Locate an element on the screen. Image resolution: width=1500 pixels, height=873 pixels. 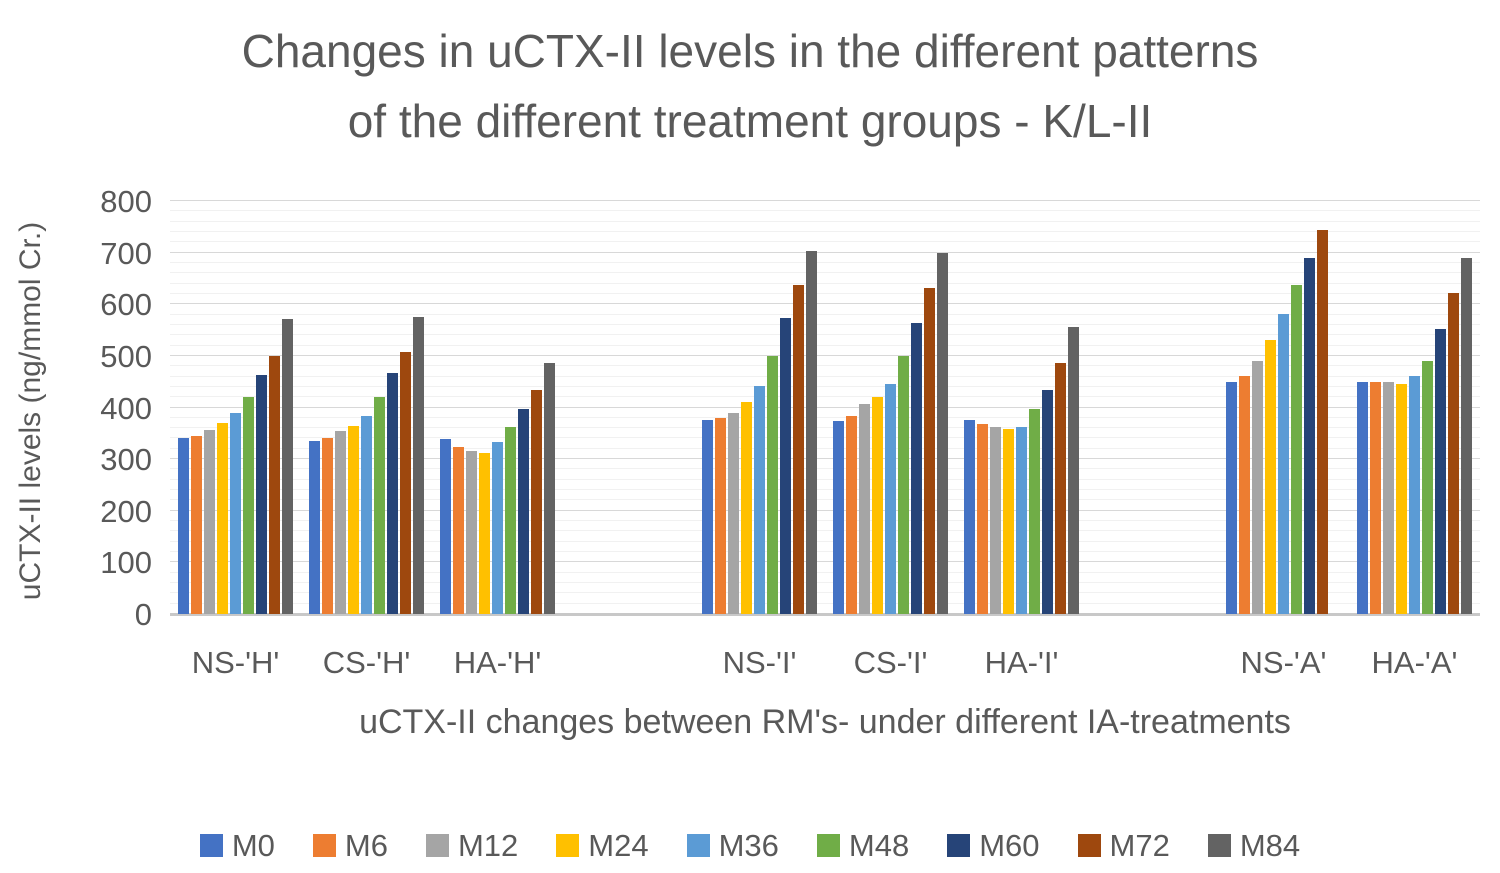
legend-swatch-M72 is located at coordinates (1089, 845).